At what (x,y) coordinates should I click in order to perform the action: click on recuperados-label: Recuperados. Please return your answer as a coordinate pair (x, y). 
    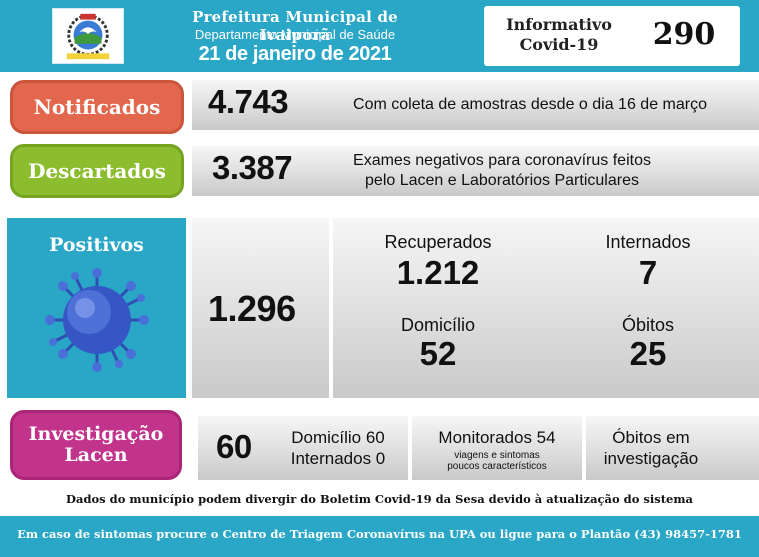
    Looking at the image, I should click on (438, 242).